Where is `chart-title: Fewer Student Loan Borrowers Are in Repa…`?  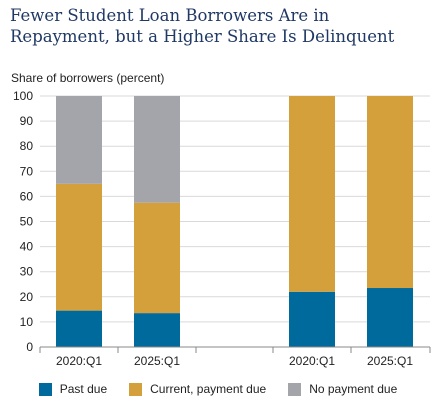 chart-title: Fewer Student Loan Borrowers Are in Repa… is located at coordinates (202, 26).